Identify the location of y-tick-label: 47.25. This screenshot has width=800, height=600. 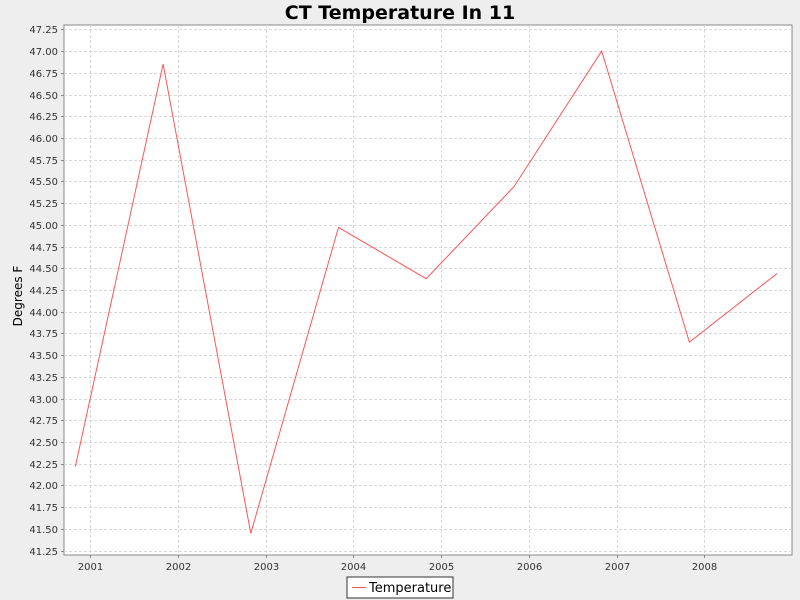
(43, 30).